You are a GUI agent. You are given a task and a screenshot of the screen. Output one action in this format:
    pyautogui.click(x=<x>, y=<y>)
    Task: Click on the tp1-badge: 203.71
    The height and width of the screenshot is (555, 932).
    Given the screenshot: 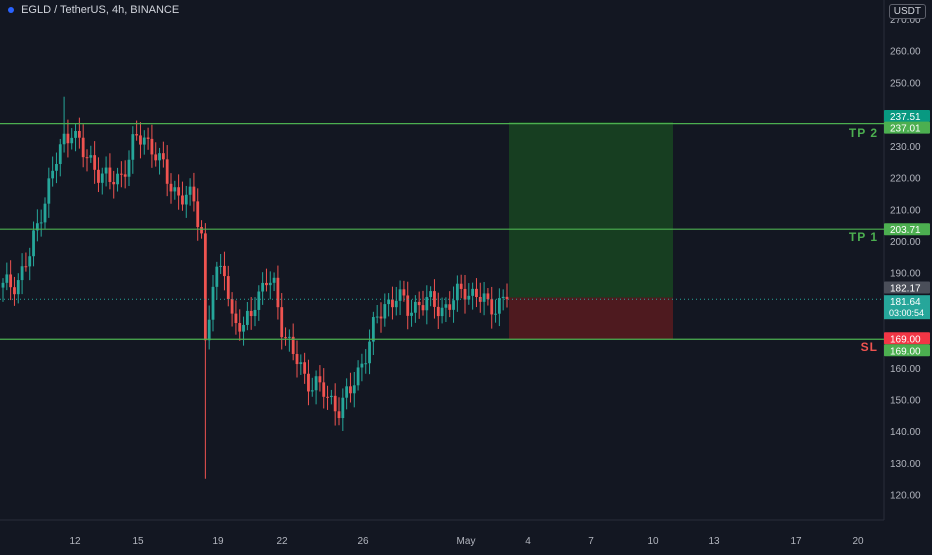 What is the action you would take?
    pyautogui.click(x=905, y=230)
    